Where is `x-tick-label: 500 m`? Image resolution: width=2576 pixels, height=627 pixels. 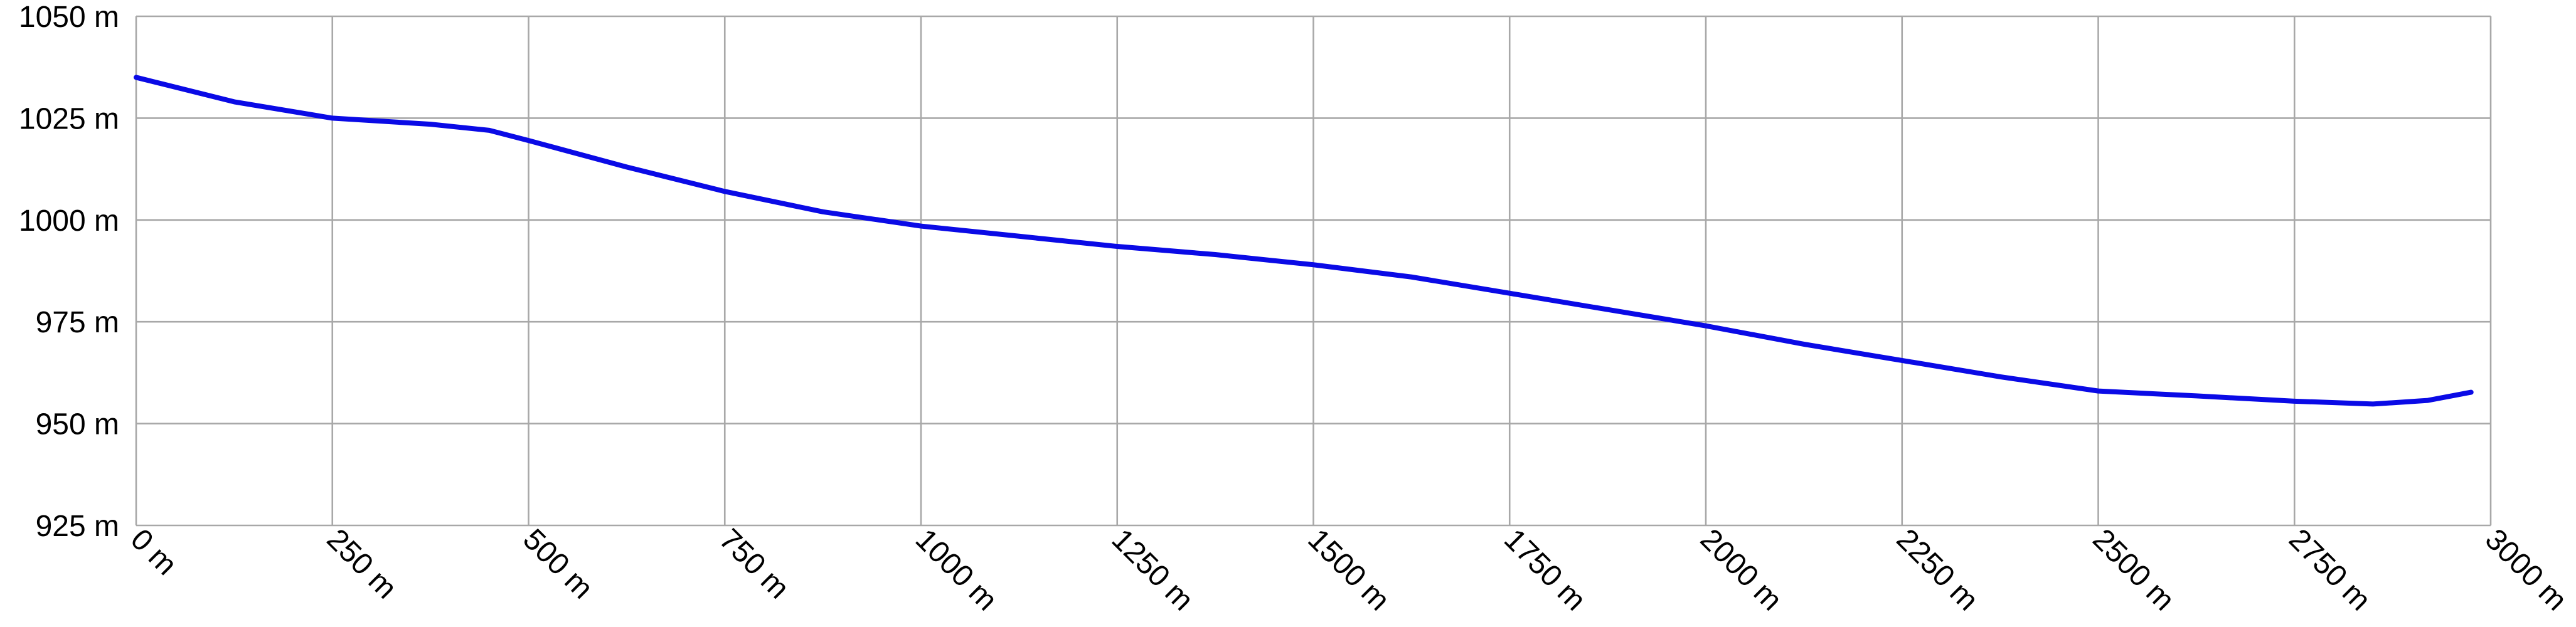 x-tick-label: 500 m is located at coordinates (557, 564).